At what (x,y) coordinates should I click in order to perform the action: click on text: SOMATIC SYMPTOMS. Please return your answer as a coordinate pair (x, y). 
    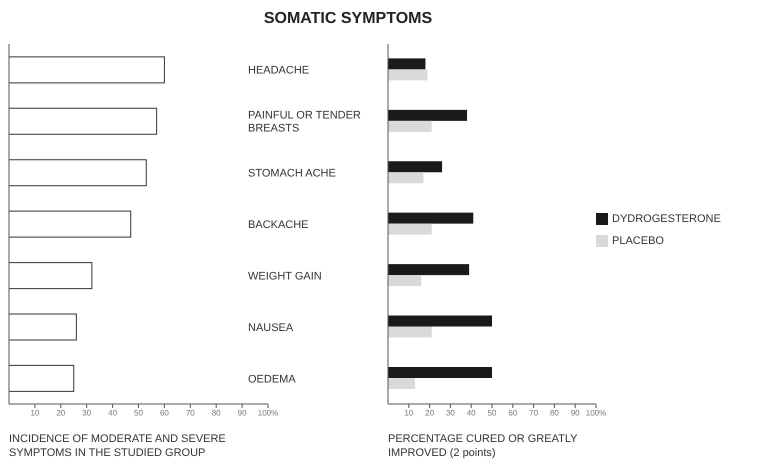
    Looking at the image, I should click on (348, 19).